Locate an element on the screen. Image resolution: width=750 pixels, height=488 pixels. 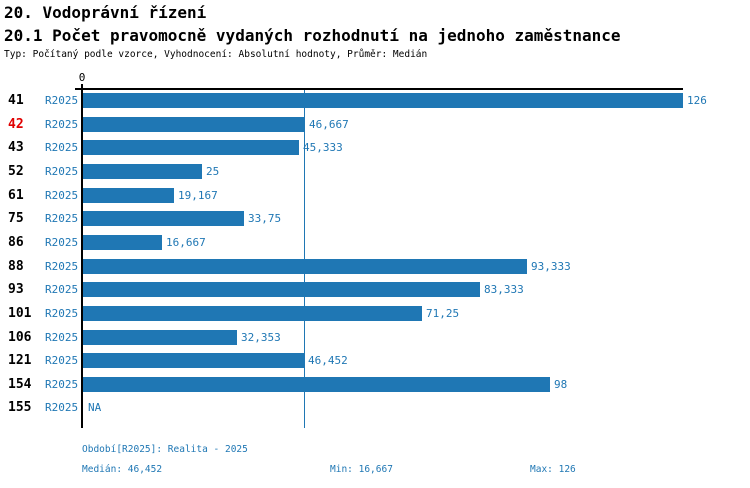
chart-row: 106 R2025 32,353 is located at coordinates (375, 337).